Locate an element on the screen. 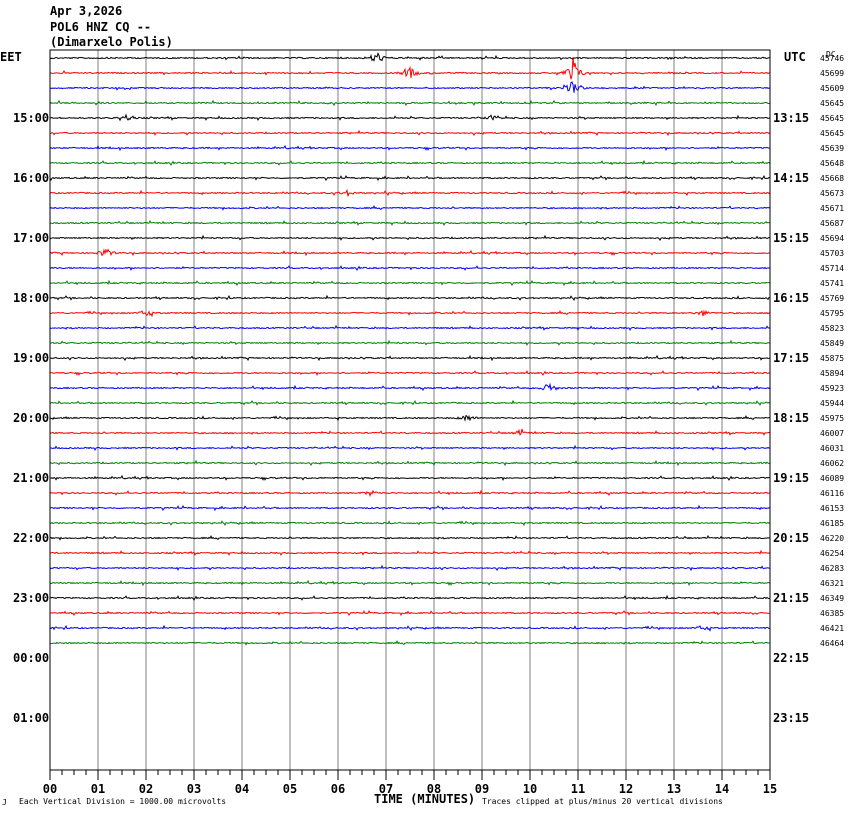 This screenshot has height=814, width=850. dc-offset-label: 45823 is located at coordinates (832, 328).